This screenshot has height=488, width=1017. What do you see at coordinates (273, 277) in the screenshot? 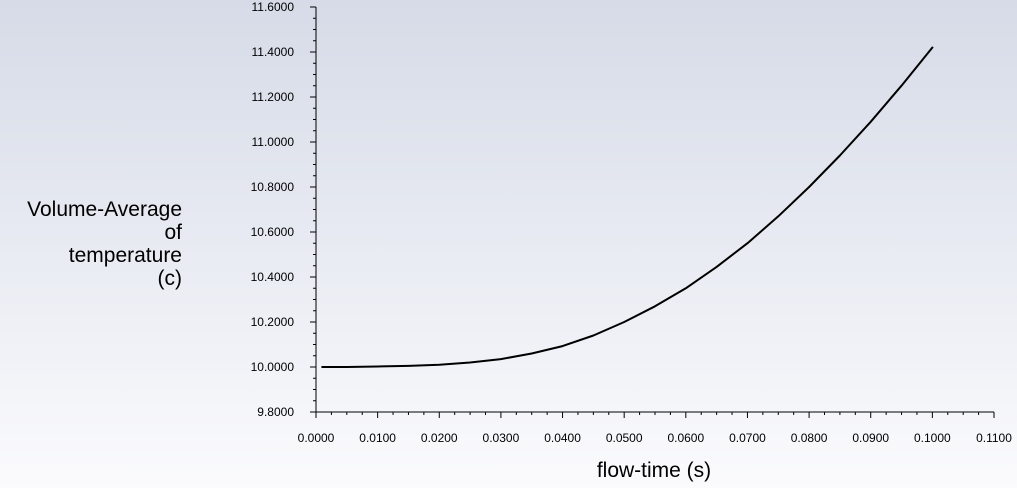
I see `y-tick-label: 10.4000` at bounding box center [273, 277].